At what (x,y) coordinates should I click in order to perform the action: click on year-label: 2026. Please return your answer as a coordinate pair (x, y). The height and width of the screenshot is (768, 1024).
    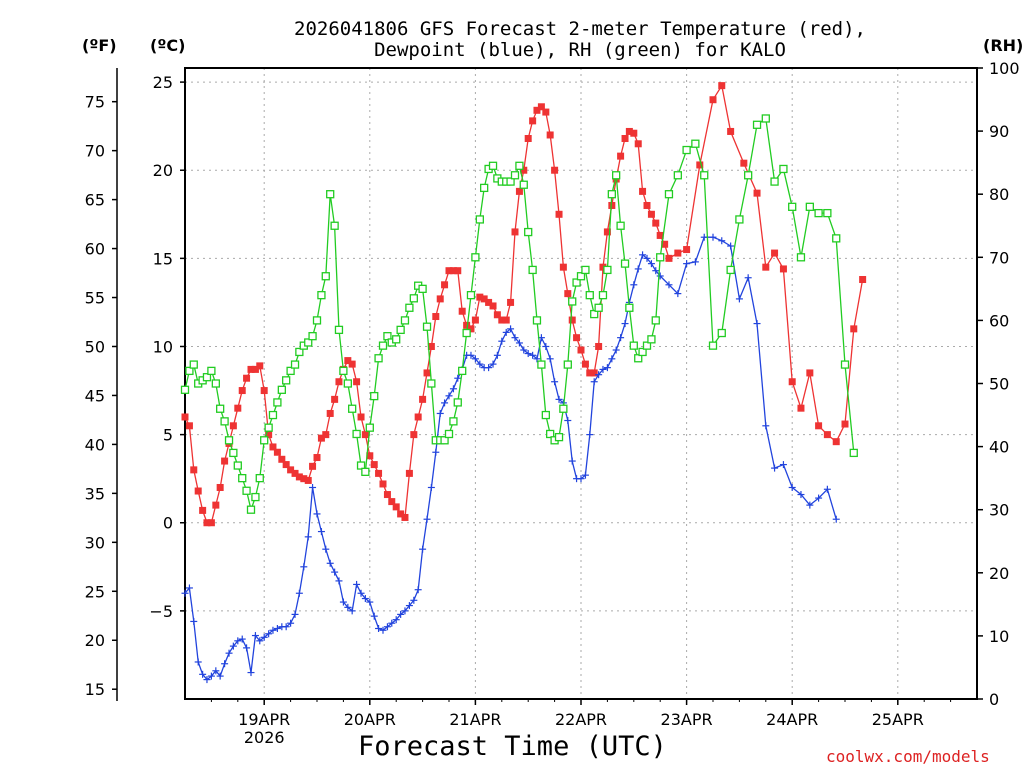
    Looking at the image, I should click on (264, 737).